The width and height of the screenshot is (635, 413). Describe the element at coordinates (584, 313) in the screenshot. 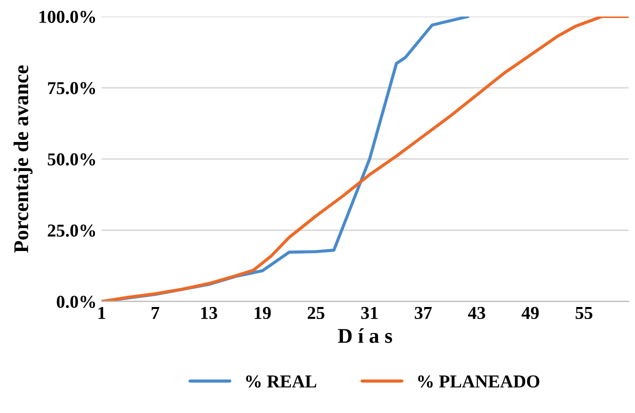

I see `x-tick-label: 55` at that location.